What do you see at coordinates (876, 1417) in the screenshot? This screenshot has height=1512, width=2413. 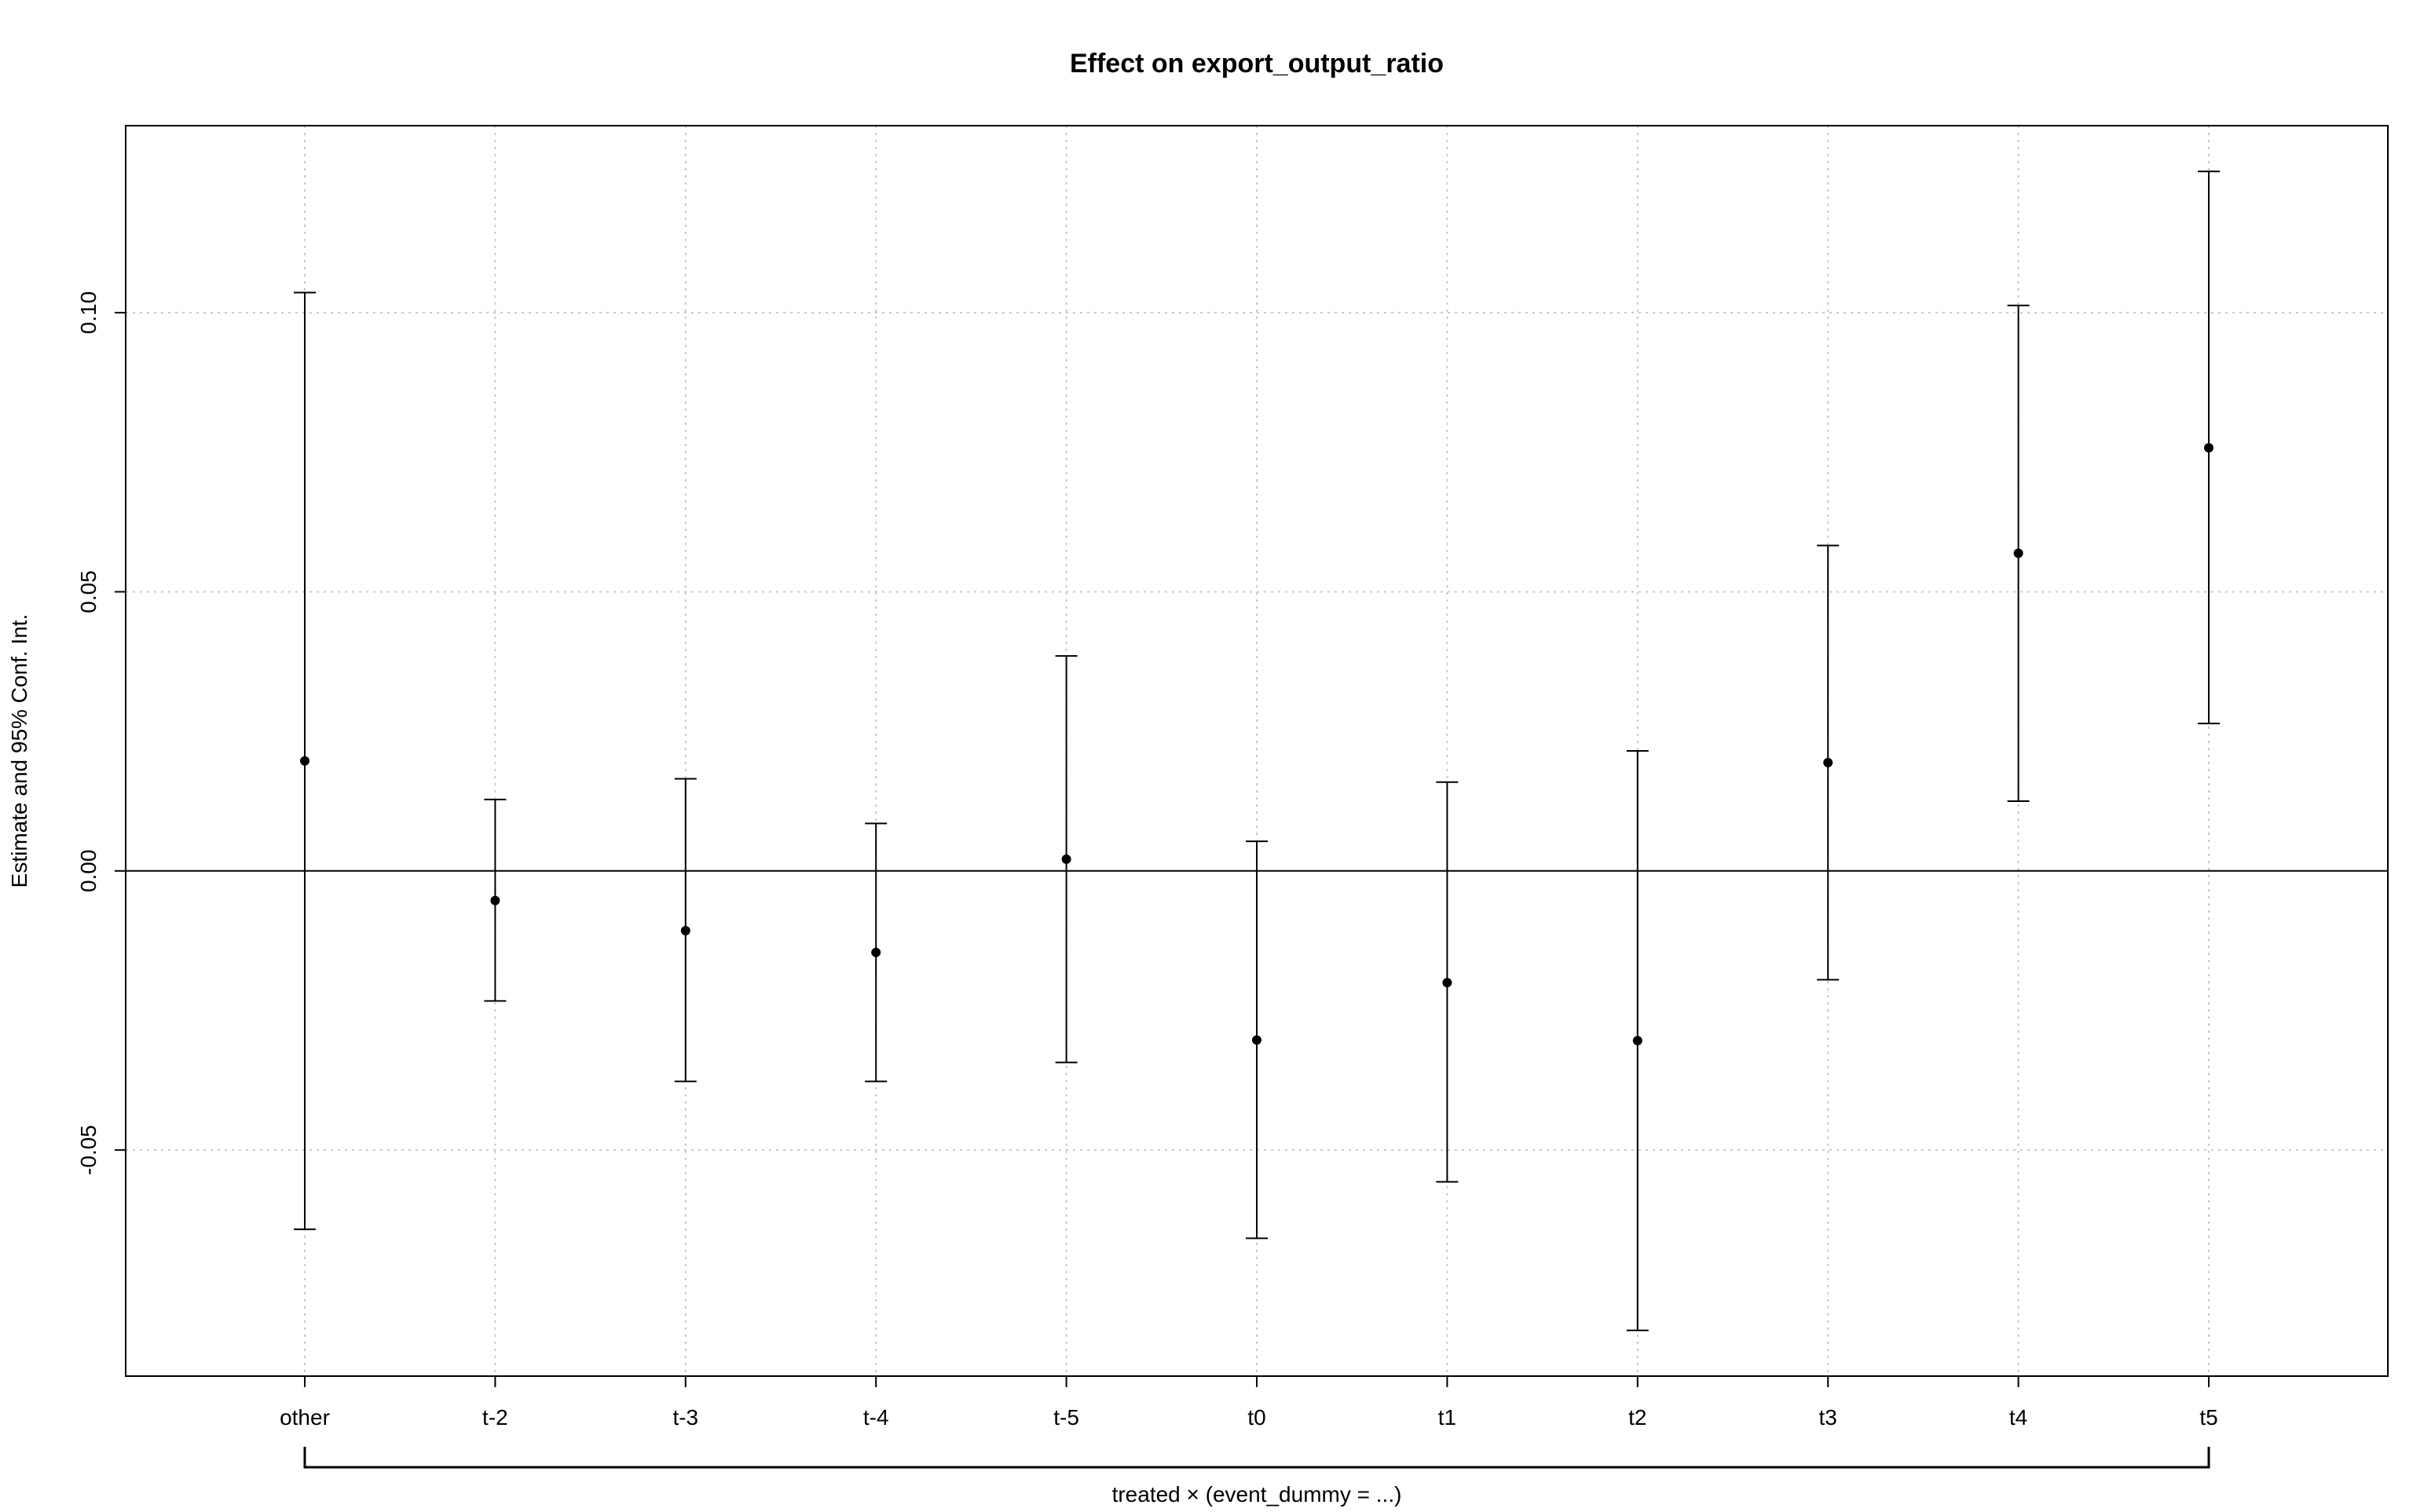 I see `x-tick-label: t-4` at bounding box center [876, 1417].